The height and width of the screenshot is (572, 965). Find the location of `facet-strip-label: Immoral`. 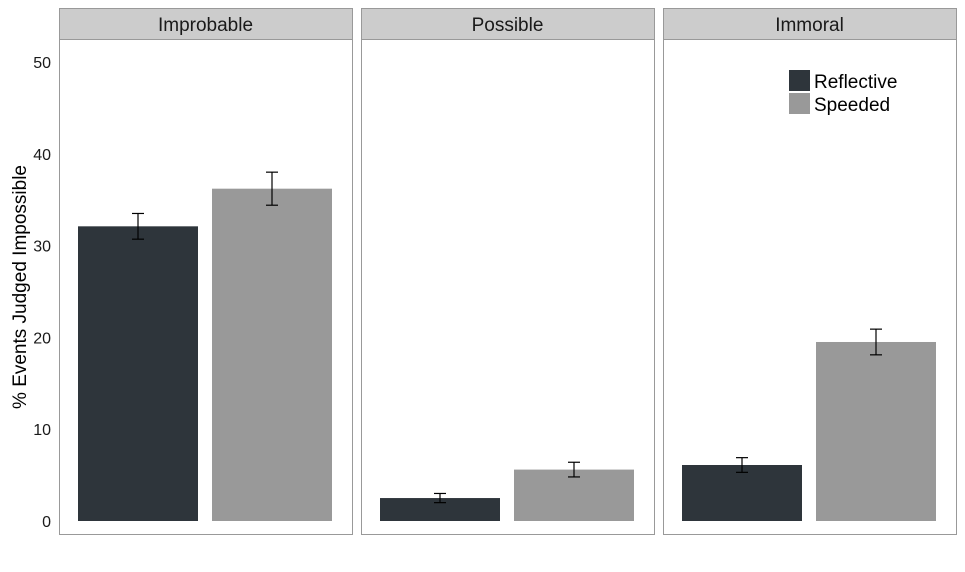

facet-strip-label: Immoral is located at coordinates (809, 25).